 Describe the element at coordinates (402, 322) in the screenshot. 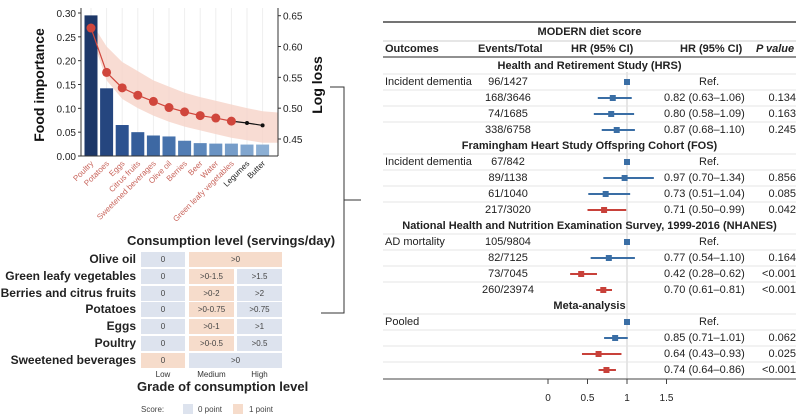

I see `outcome-label: Pooled` at that location.